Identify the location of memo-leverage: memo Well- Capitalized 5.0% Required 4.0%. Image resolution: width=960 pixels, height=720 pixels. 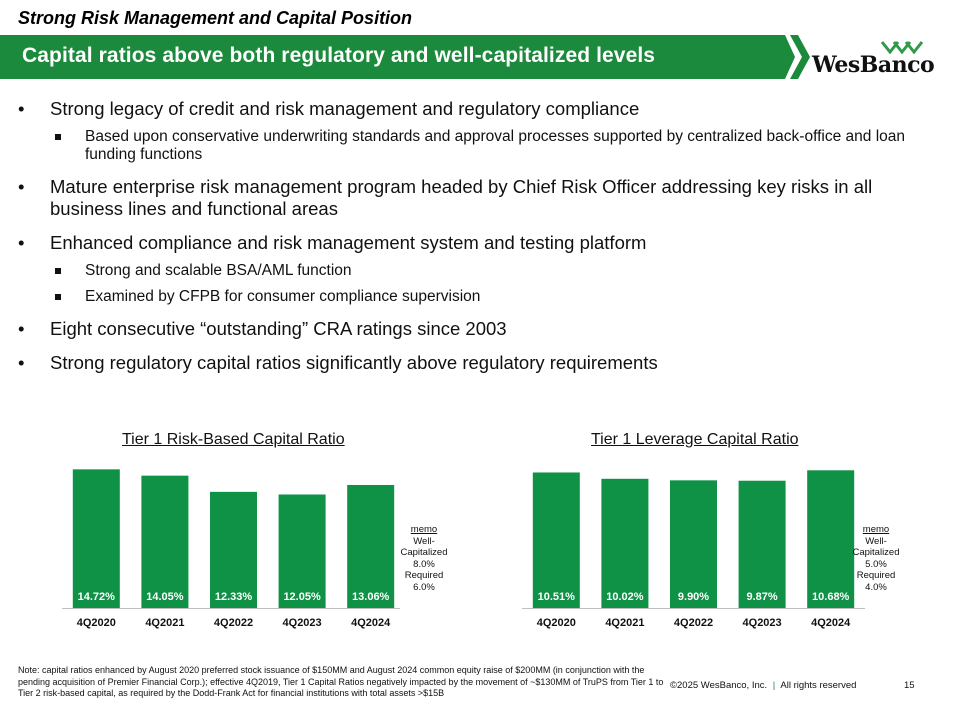
(876, 558).